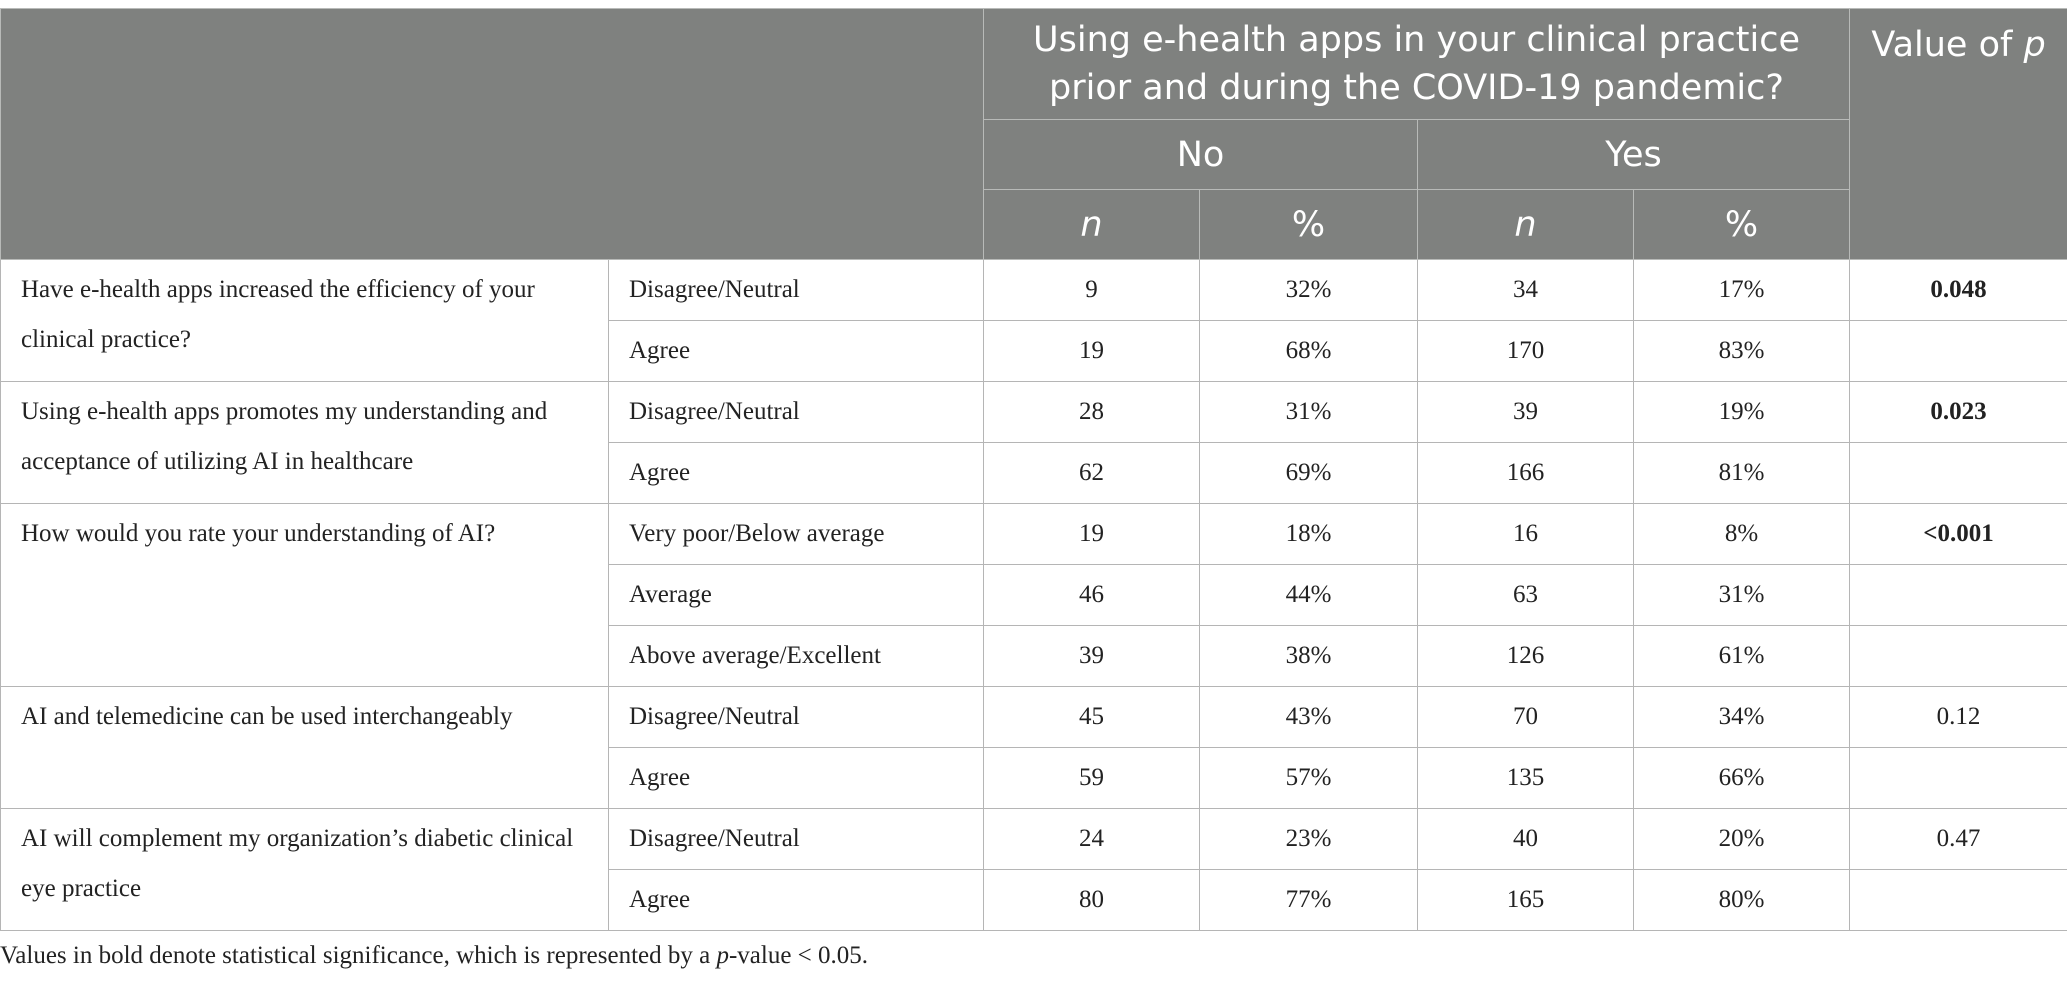  Describe the element at coordinates (1525, 778) in the screenshot. I see `value-cell: 135` at that location.